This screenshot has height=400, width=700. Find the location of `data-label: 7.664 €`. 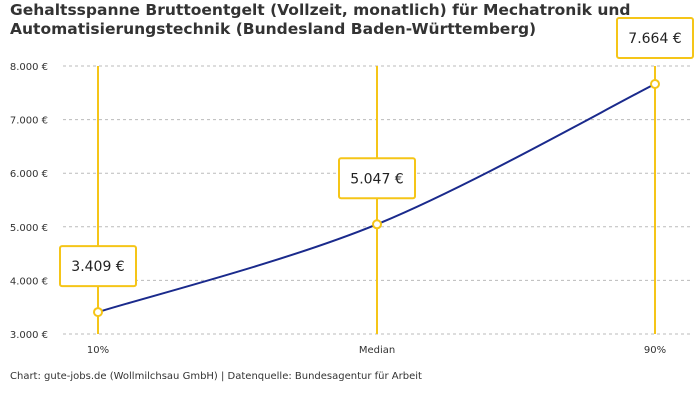

data-label: 7.664 € is located at coordinates (654, 39).